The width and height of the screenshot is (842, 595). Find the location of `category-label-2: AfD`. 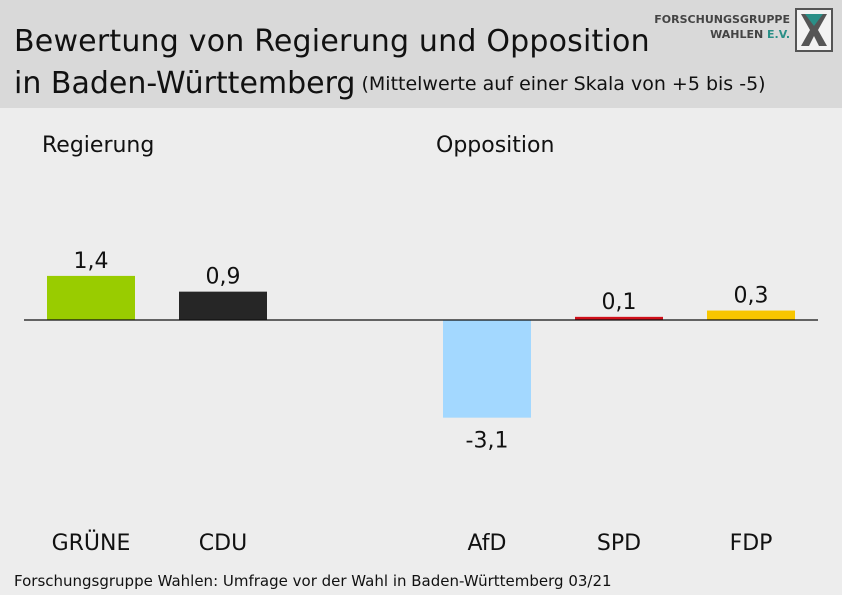

category-label-2: AfD is located at coordinates (487, 543).